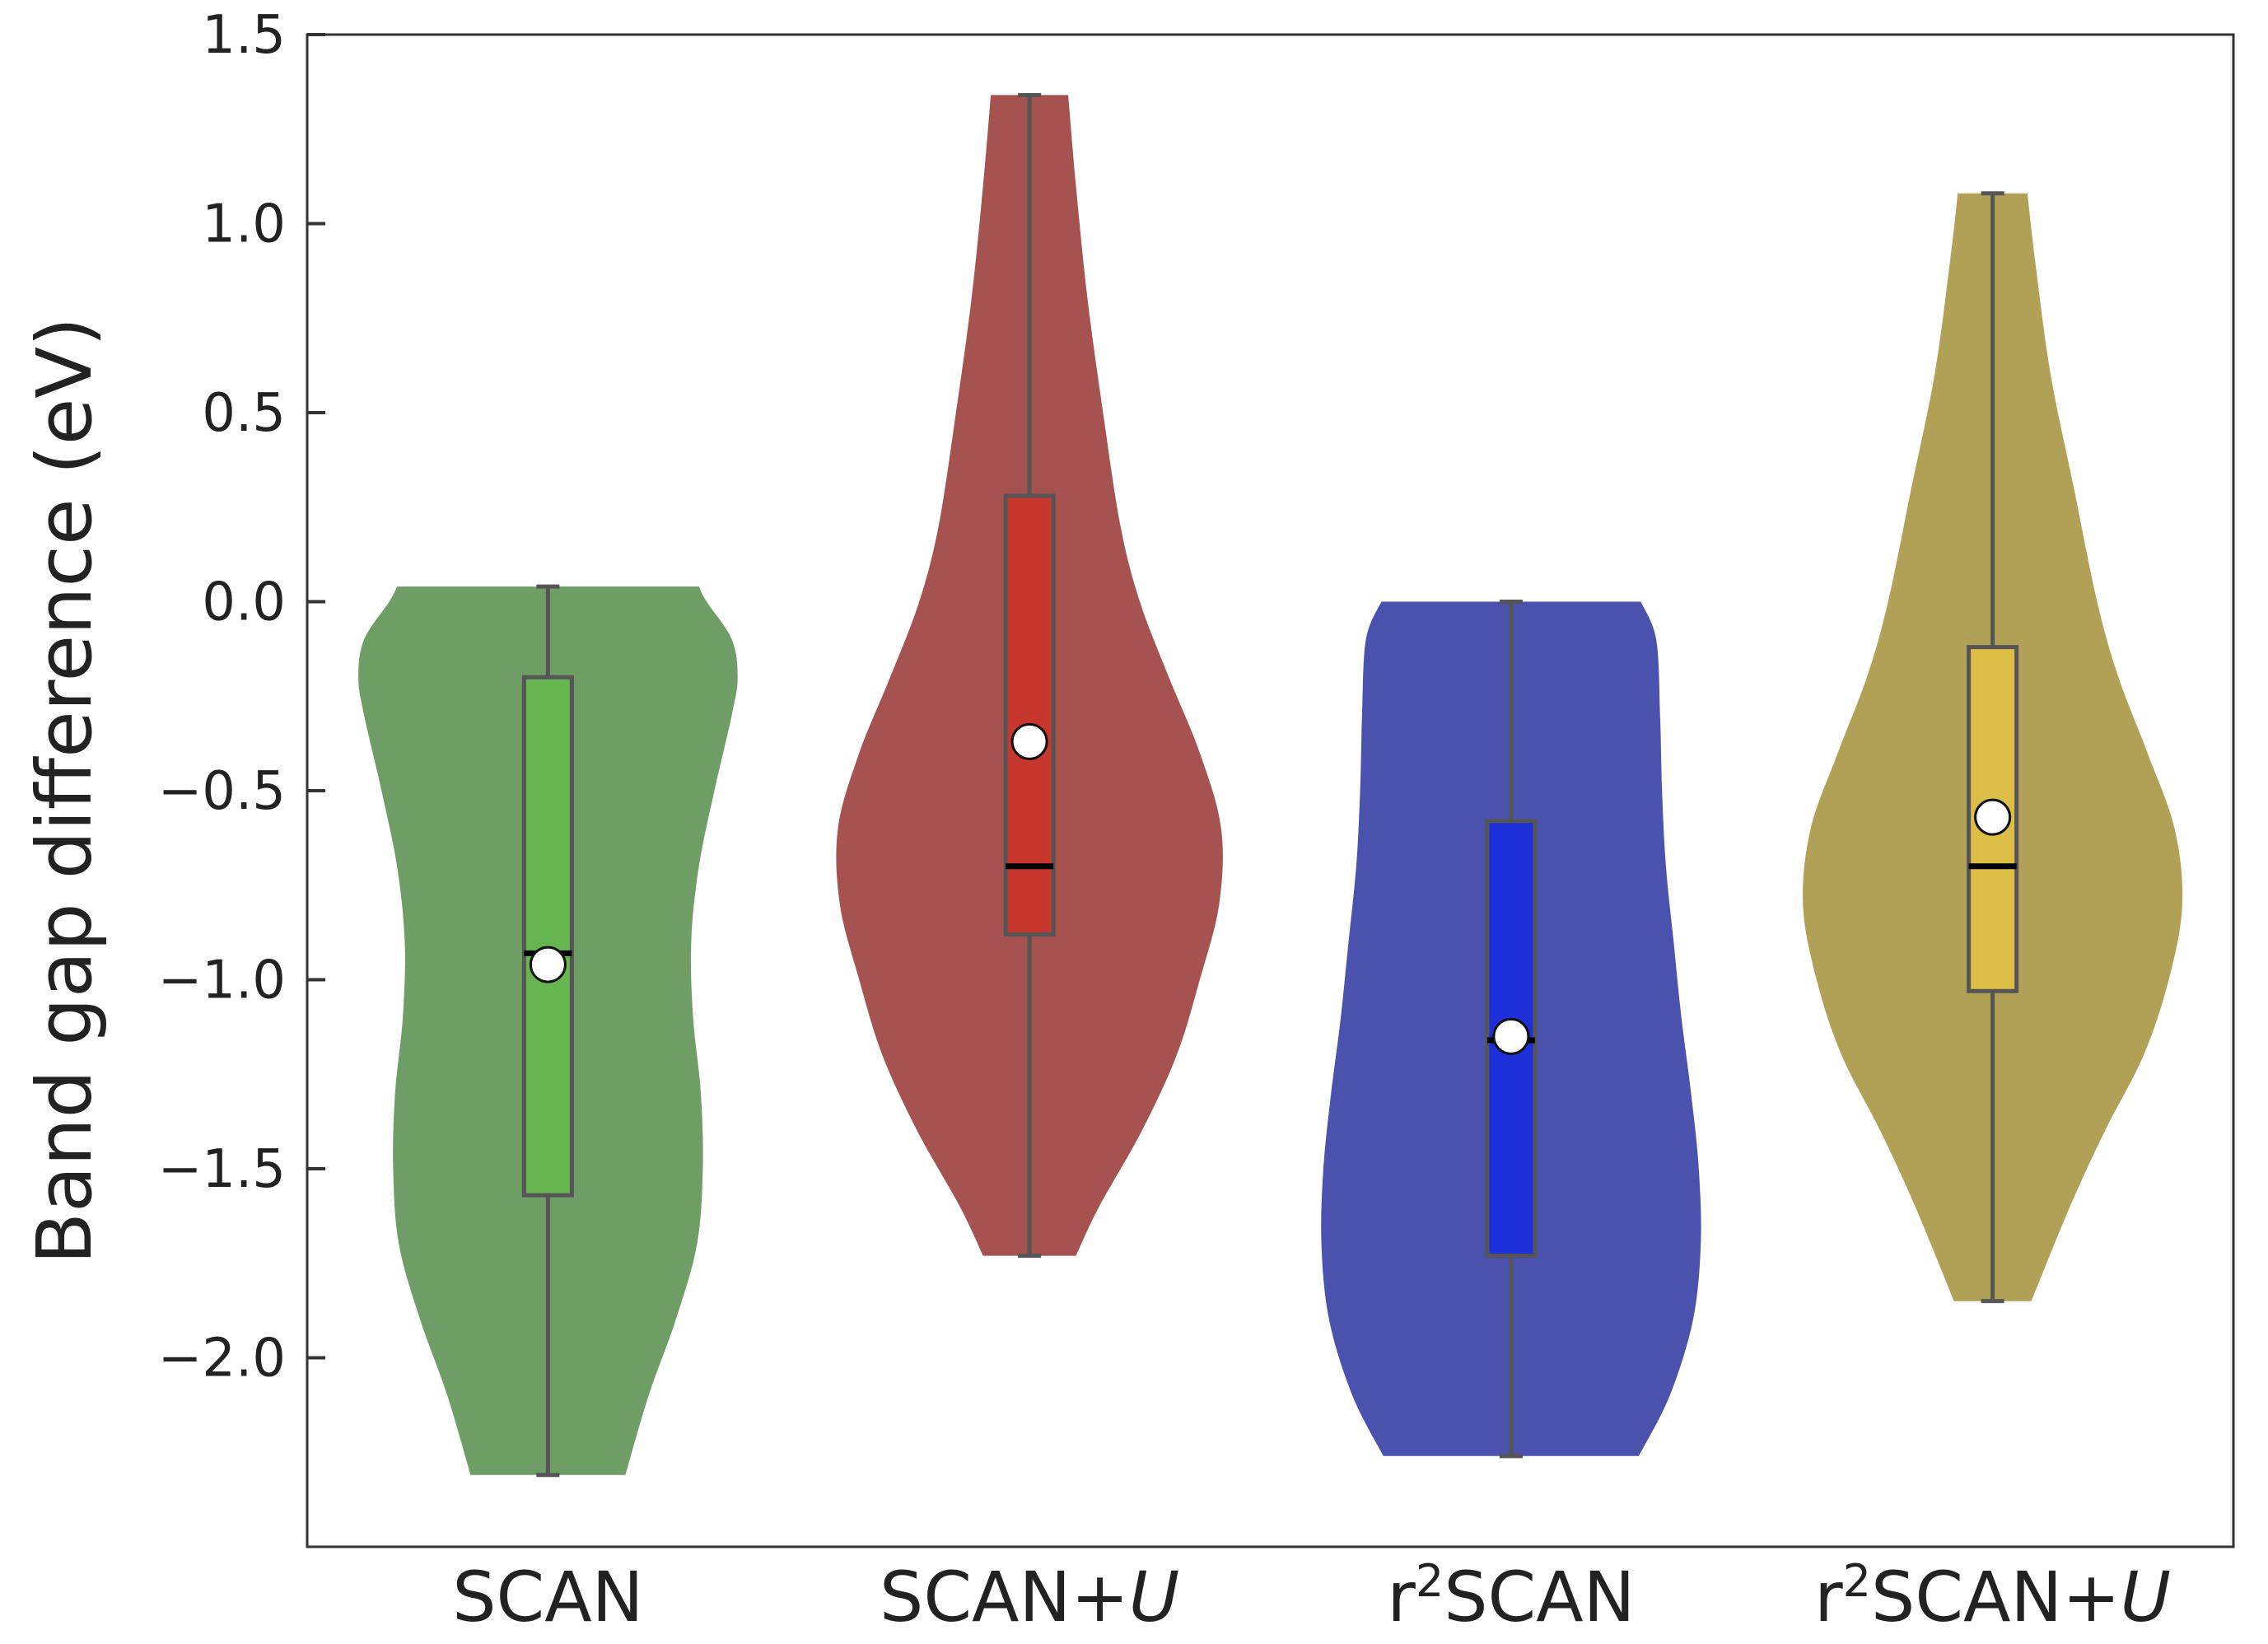 The width and height of the screenshot is (2268, 1644). What do you see at coordinates (65, 790) in the screenshot?
I see `y-axis-title: Band gap difference (eV)` at bounding box center [65, 790].